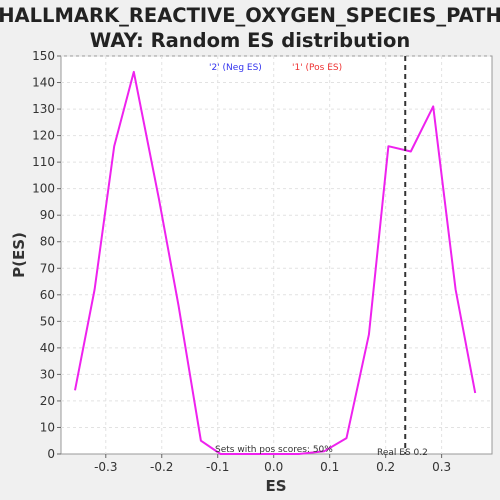 Image resolution: width=500 pixels, height=500 pixels. What do you see at coordinates (47, 242) in the screenshot?
I see `y-tick-label: 80` at bounding box center [47, 242].